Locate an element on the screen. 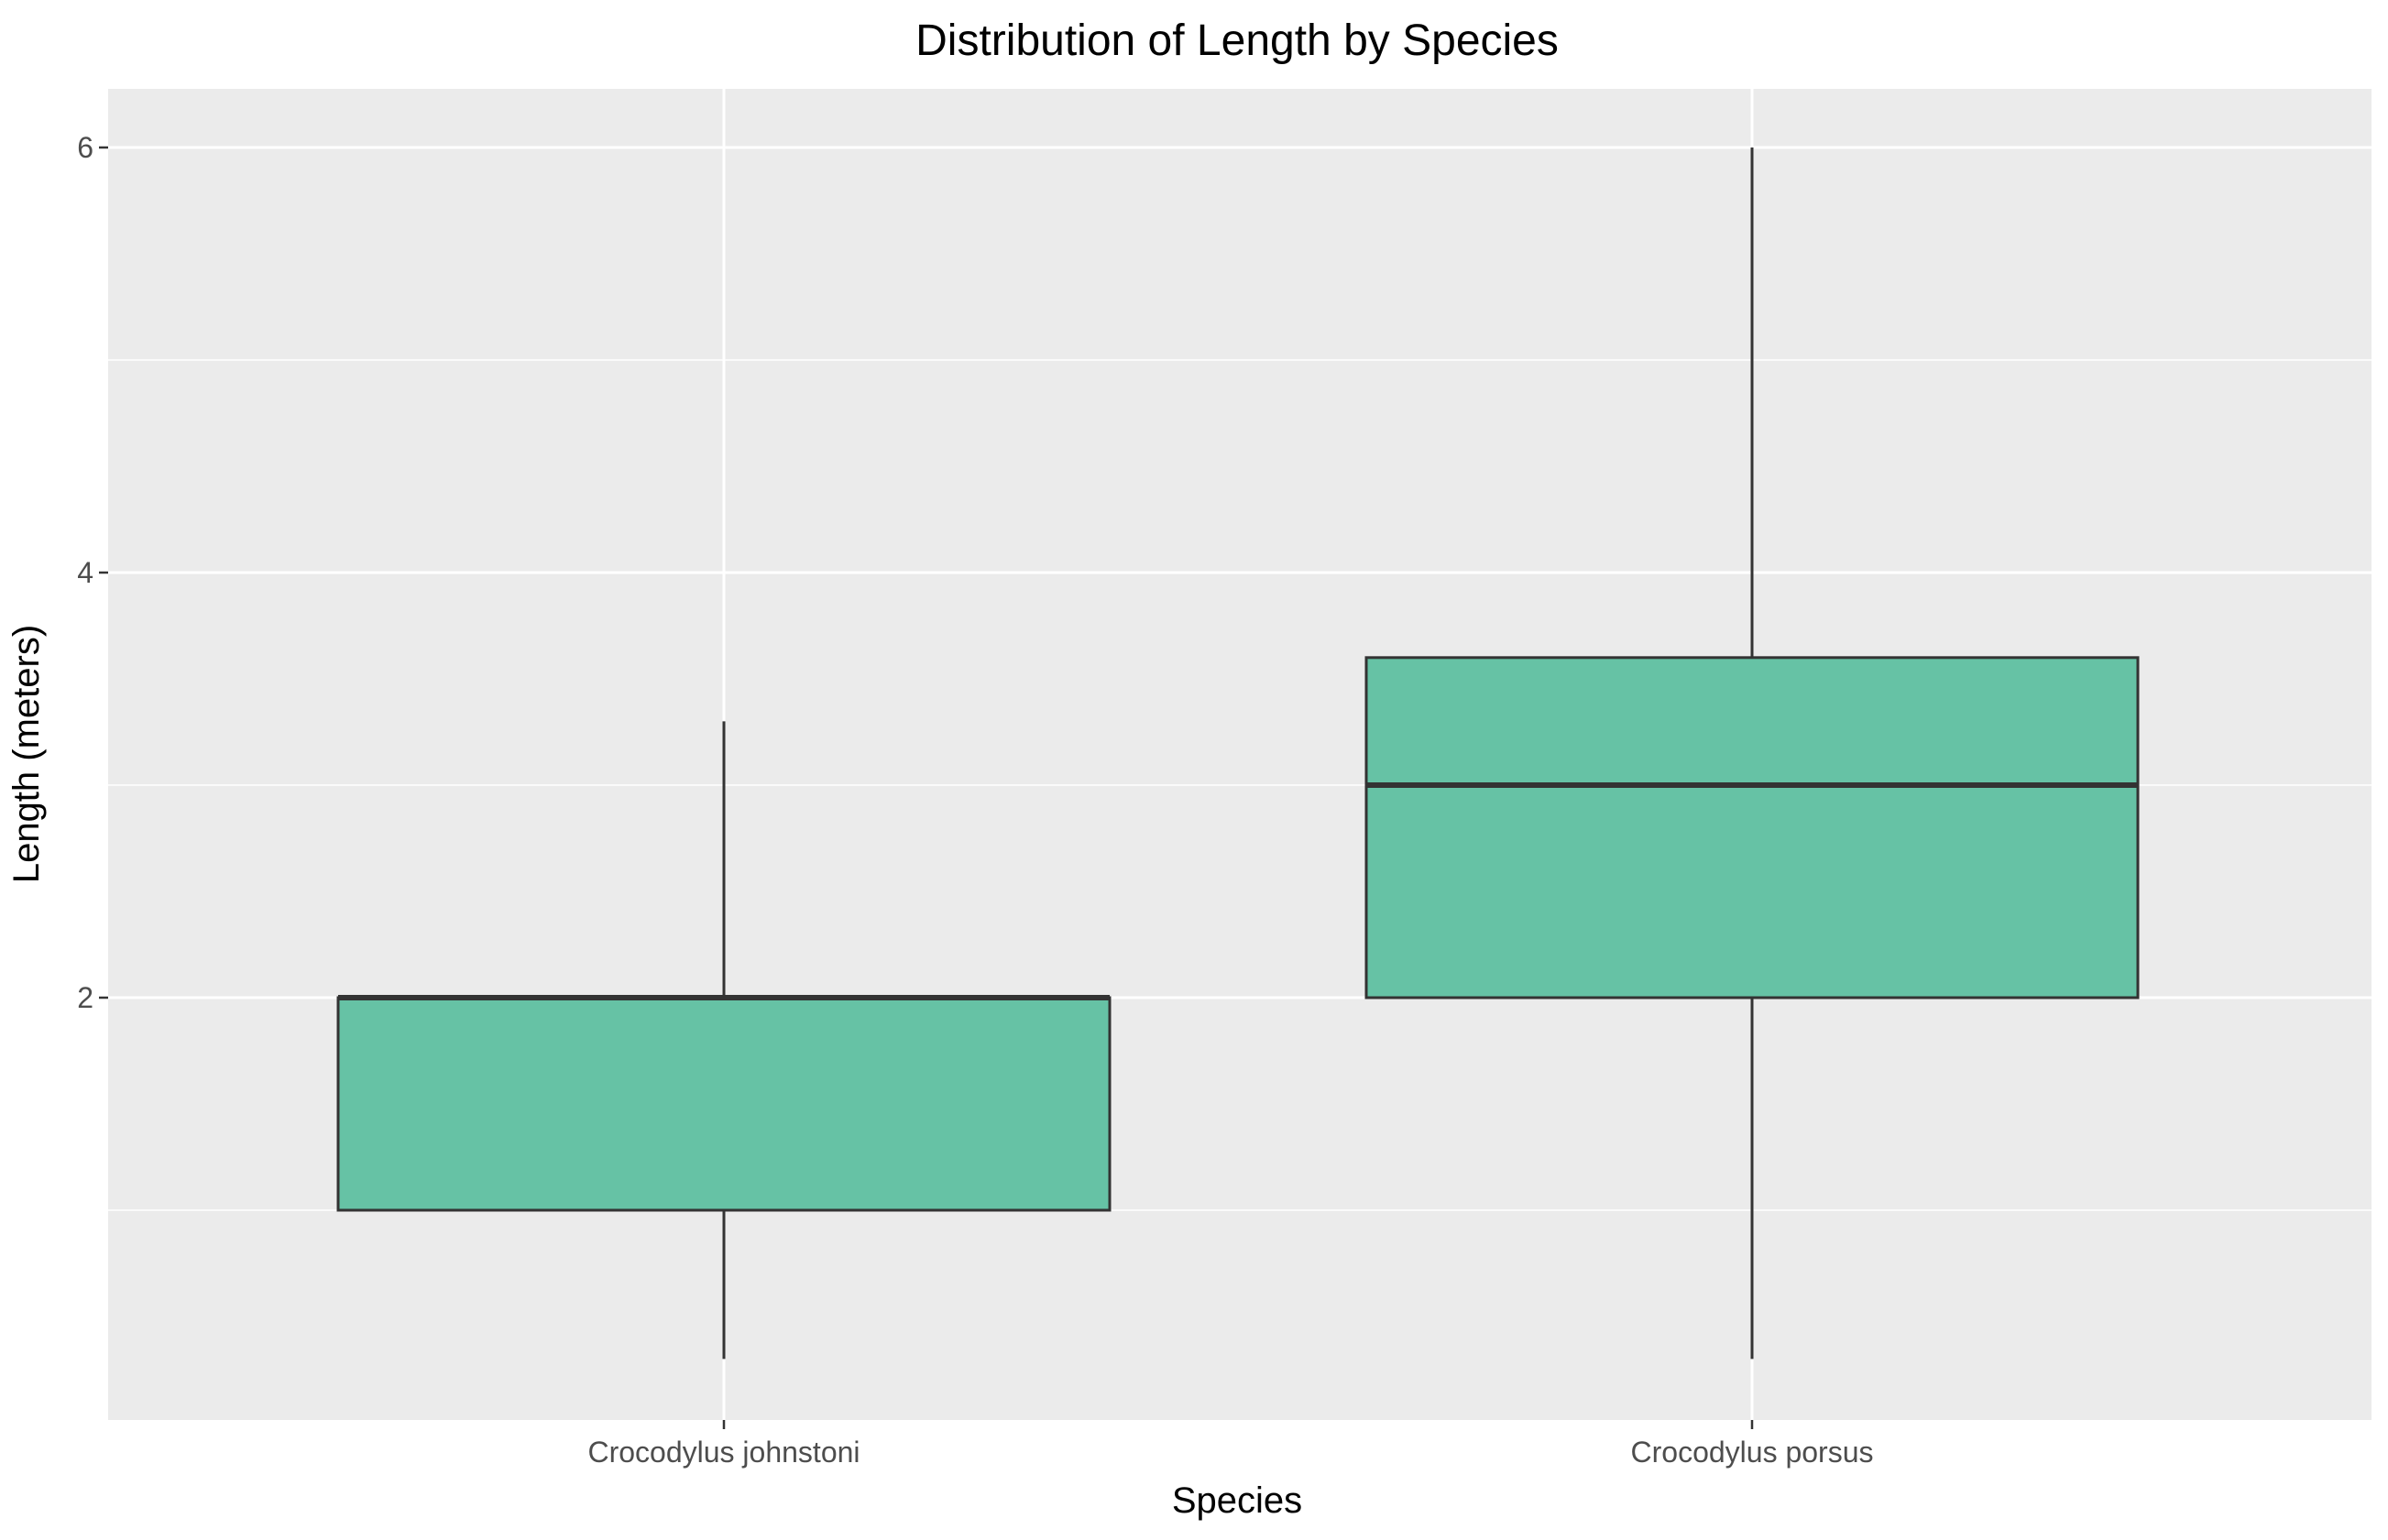  chart-title: Distribution of Length by Species is located at coordinates (1237, 41).